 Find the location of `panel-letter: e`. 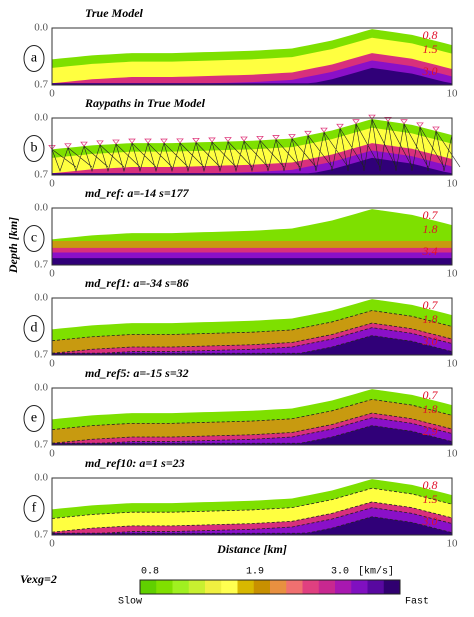

panel-letter: e is located at coordinates (34, 418).